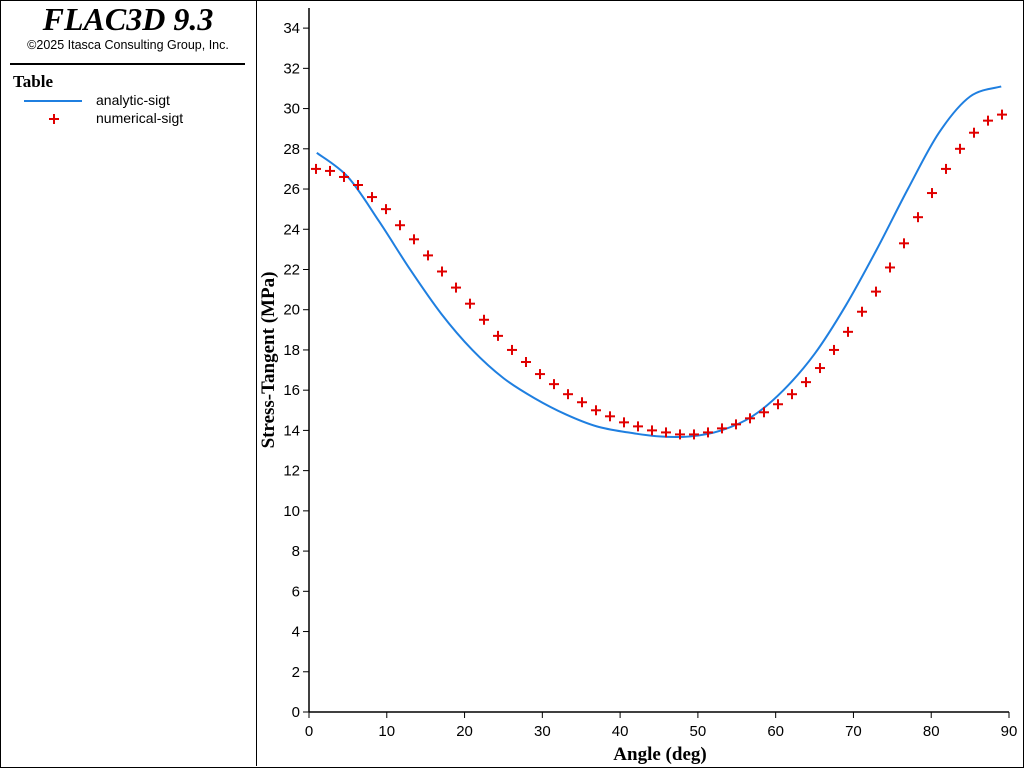 Image resolution: width=1024 pixels, height=768 pixels. I want to click on y-tick-label: 30, so click(291, 109).